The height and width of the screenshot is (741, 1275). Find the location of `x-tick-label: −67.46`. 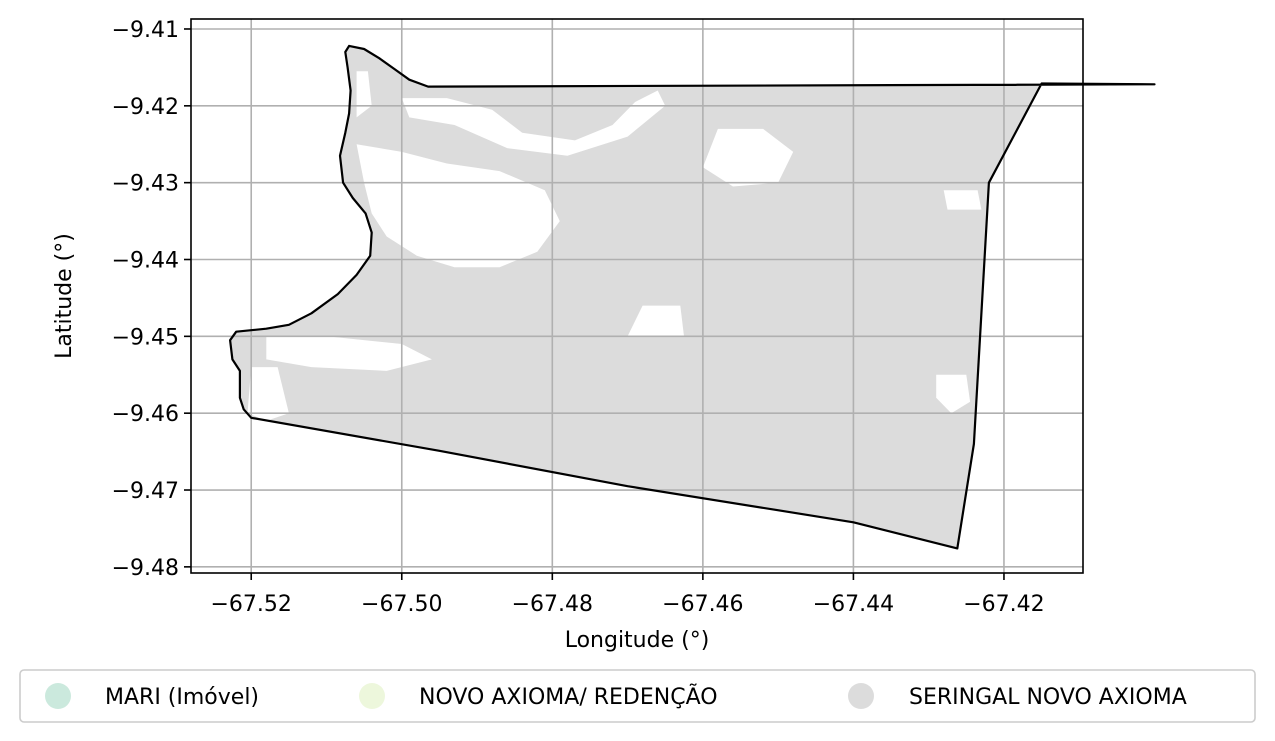

x-tick-label: −67.46 is located at coordinates (702, 604).